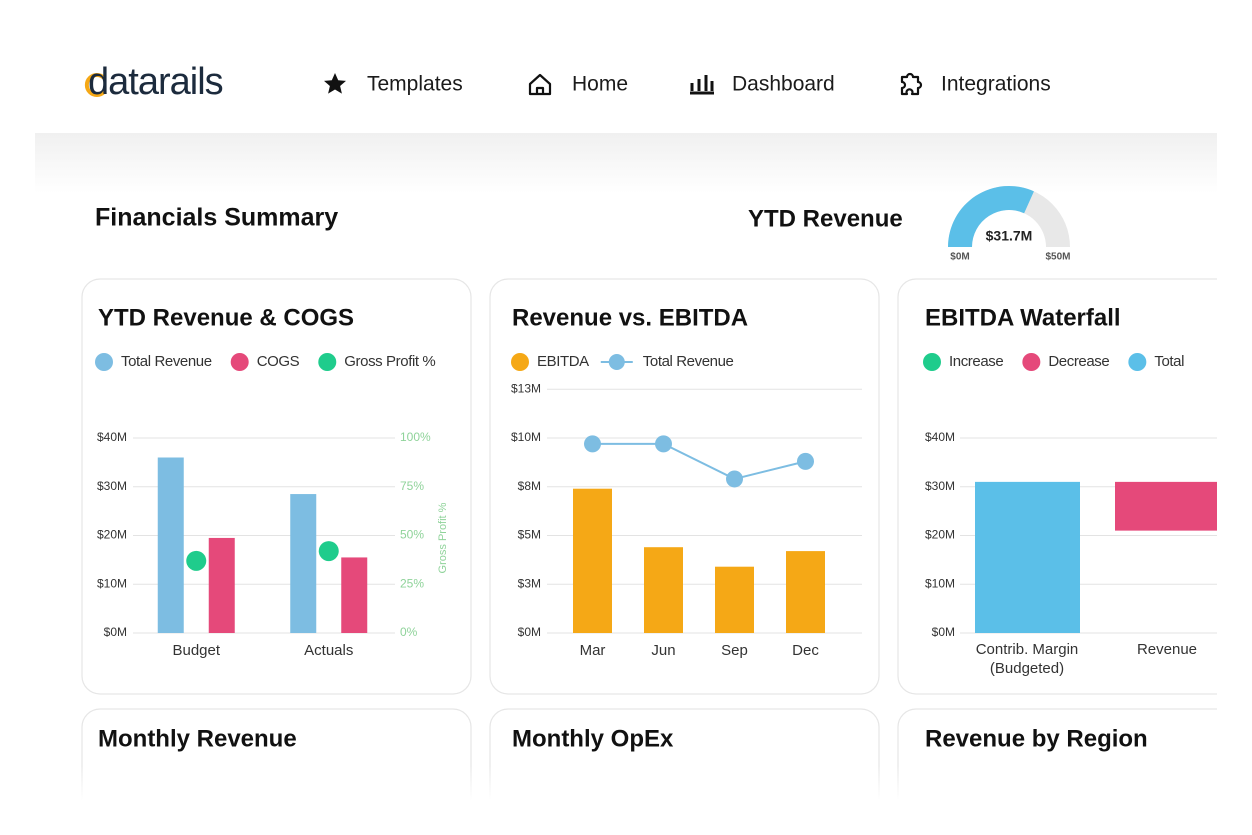  What do you see at coordinates (976, 361) in the screenshot?
I see `legend-label: Increase` at bounding box center [976, 361].